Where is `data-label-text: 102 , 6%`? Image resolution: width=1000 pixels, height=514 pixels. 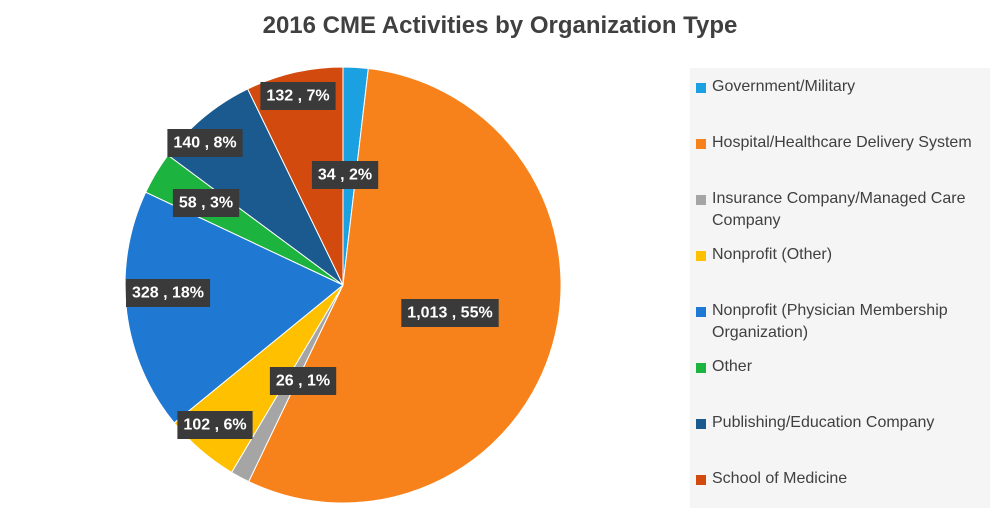
data-label-text: 102 , 6% is located at coordinates (214, 425).